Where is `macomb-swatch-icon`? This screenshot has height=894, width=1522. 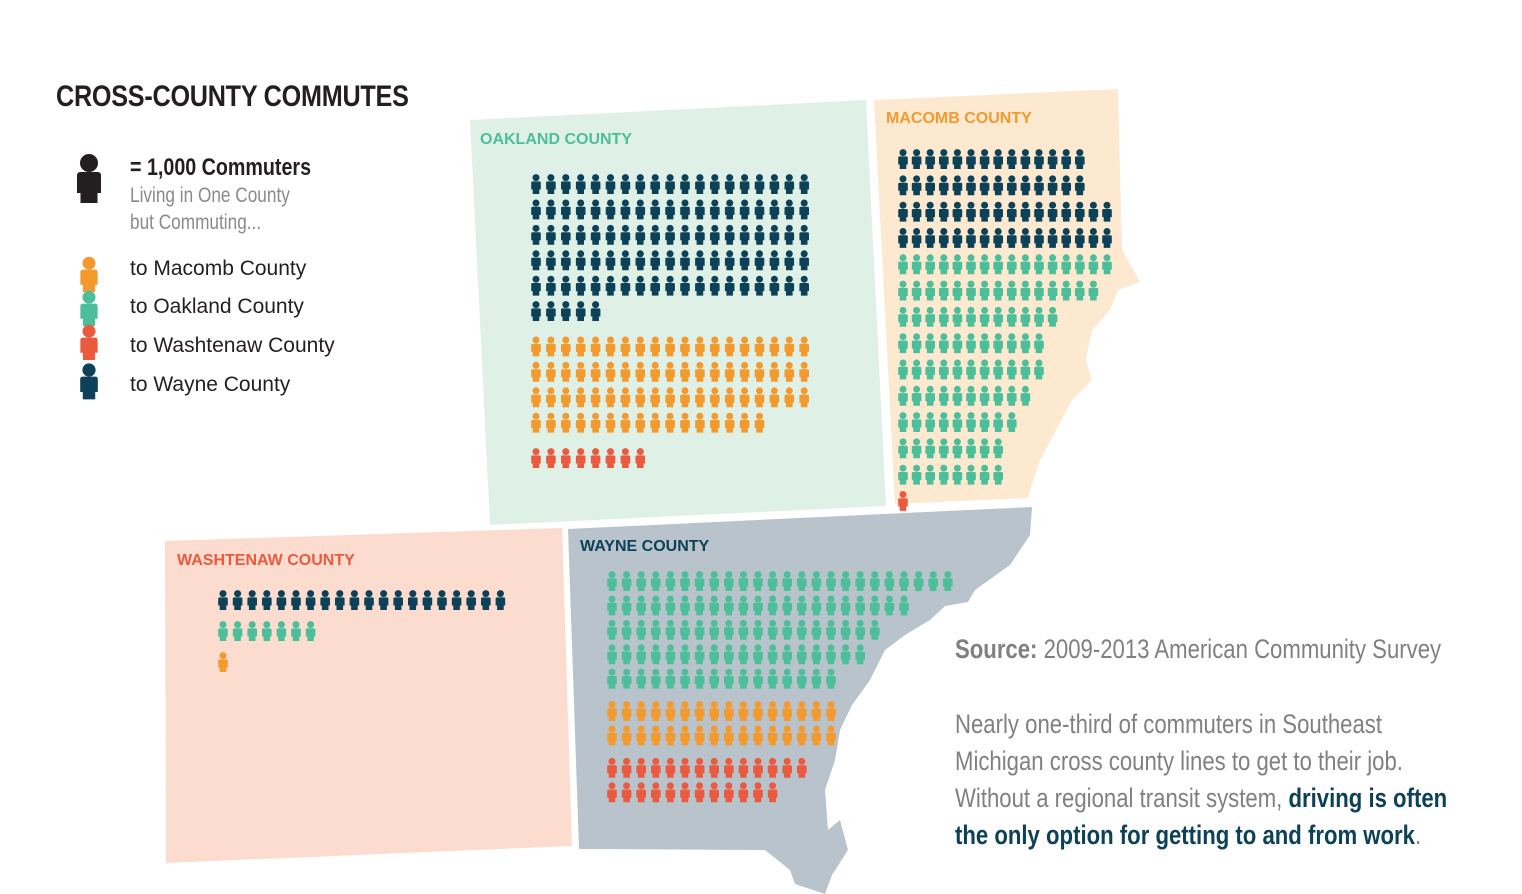
macomb-swatch-icon is located at coordinates (89, 274).